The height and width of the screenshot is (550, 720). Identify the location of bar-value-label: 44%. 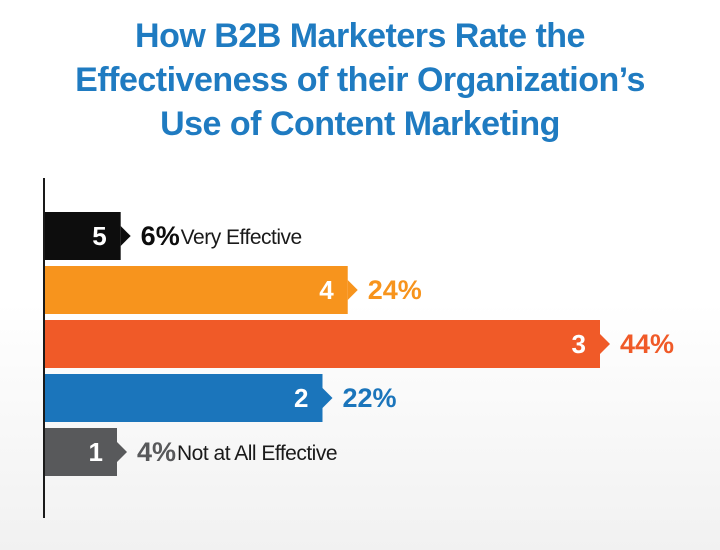
(647, 344).